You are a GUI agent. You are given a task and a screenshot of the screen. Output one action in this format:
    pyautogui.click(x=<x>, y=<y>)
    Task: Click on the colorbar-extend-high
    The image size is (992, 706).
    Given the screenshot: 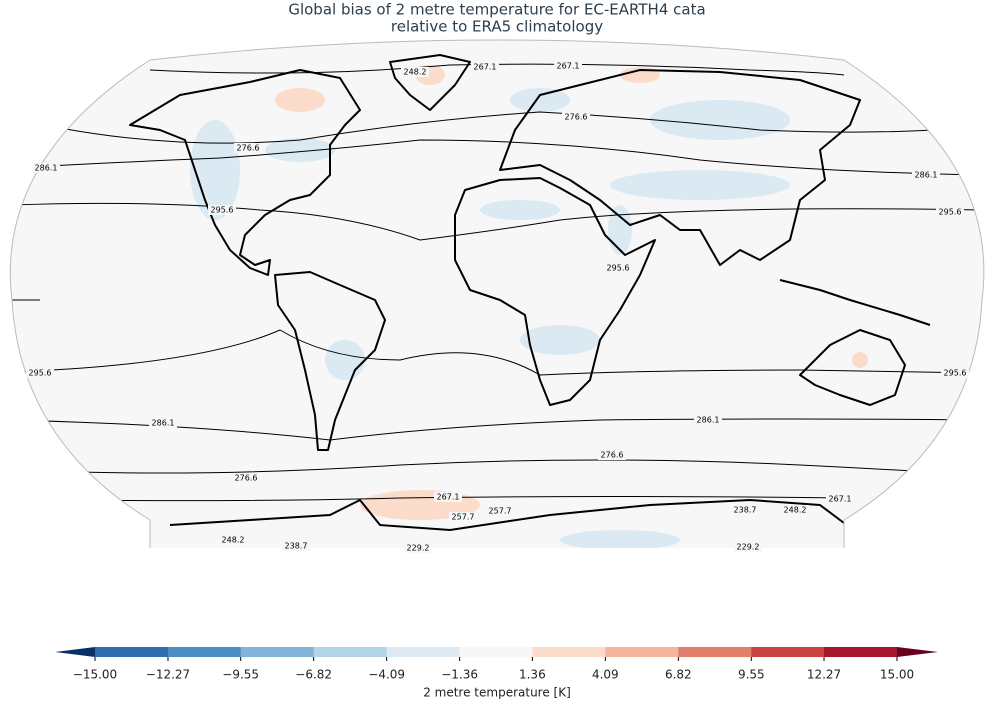 What is the action you would take?
    pyautogui.click(x=917, y=652)
    